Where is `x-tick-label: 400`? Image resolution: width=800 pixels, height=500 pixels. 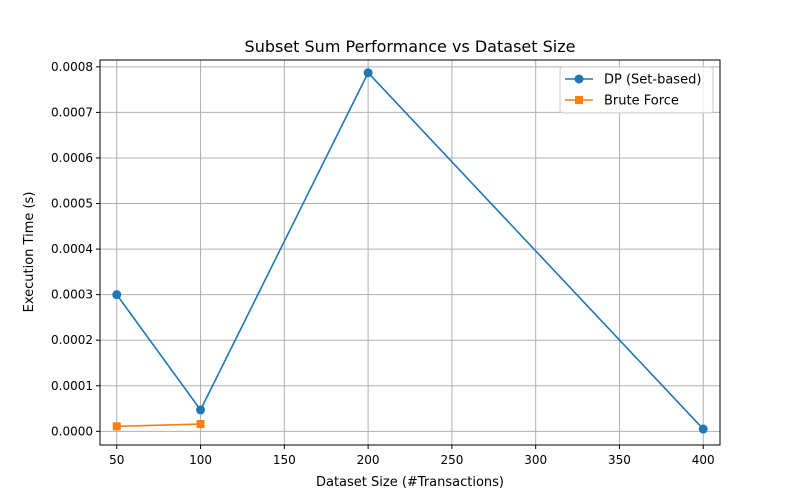
x-tick-label: 400 is located at coordinates (703, 460).